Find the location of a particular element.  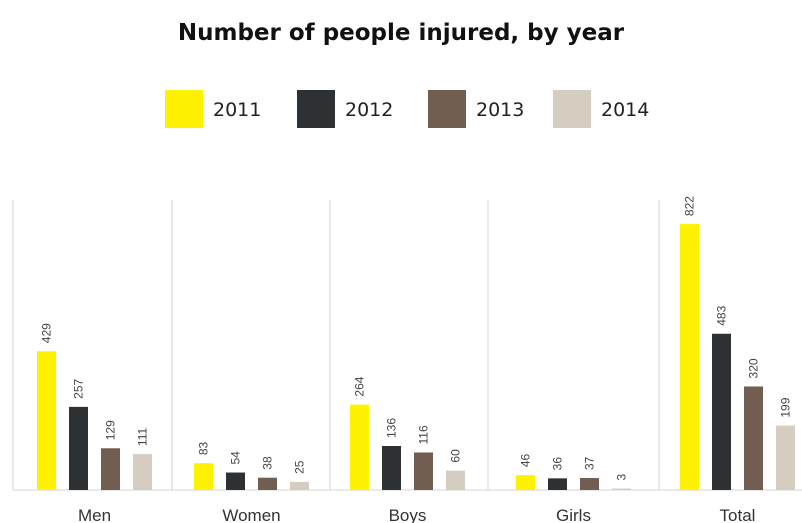

bar-women-2013 is located at coordinates (267, 483).